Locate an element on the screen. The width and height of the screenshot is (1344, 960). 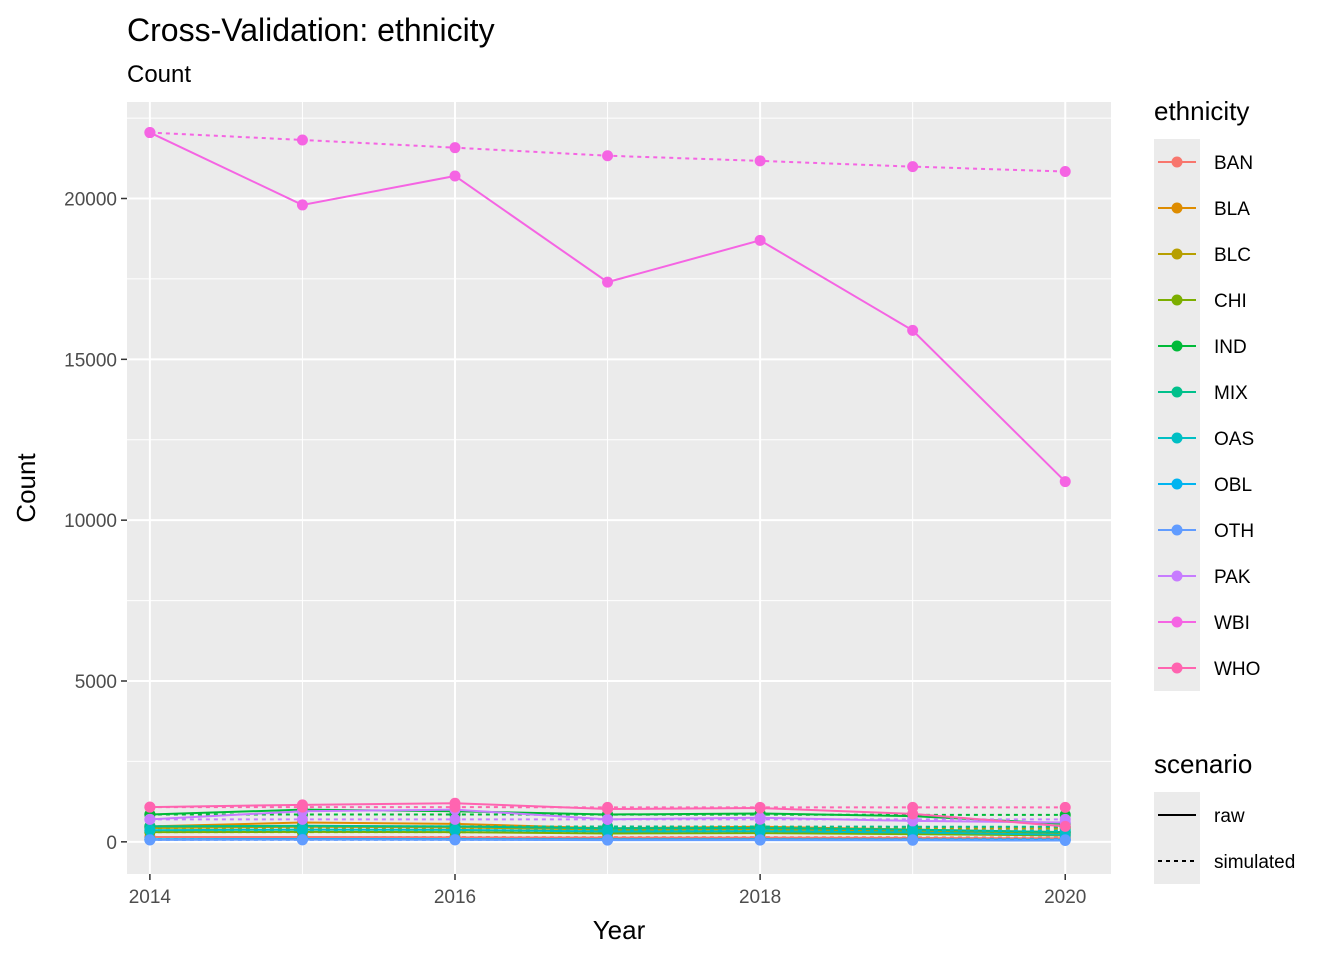
legend-title-ethnicity: ethnicity is located at coordinates (1201, 111).